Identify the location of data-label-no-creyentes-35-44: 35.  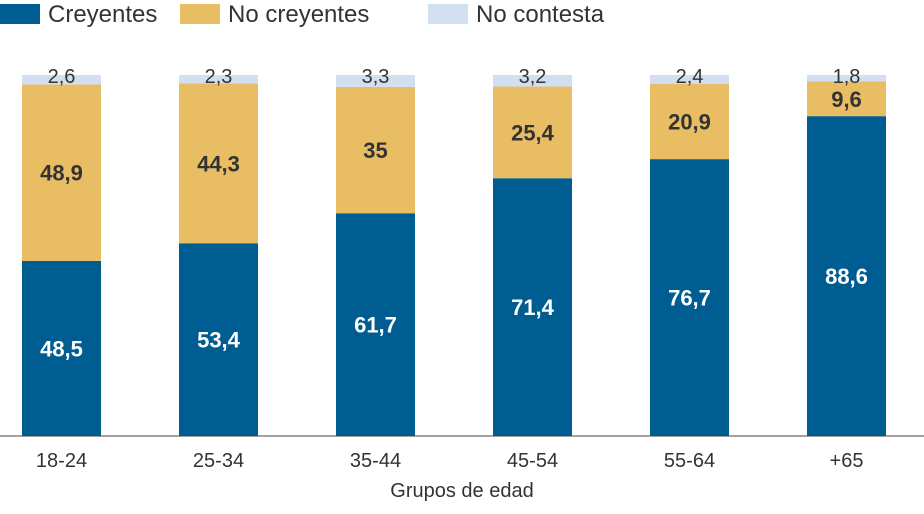
(375, 150).